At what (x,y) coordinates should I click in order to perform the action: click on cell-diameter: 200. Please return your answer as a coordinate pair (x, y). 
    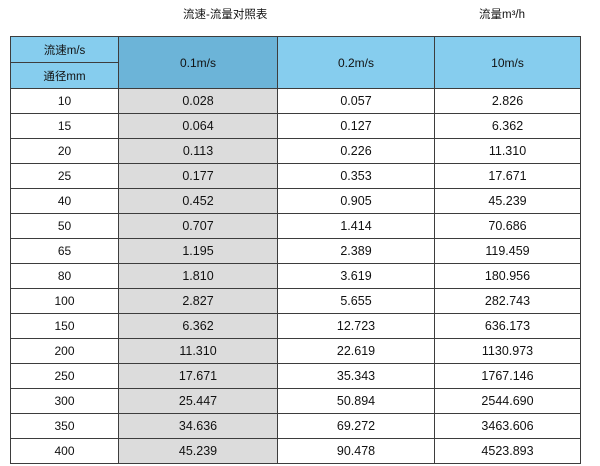
    Looking at the image, I should click on (64, 351).